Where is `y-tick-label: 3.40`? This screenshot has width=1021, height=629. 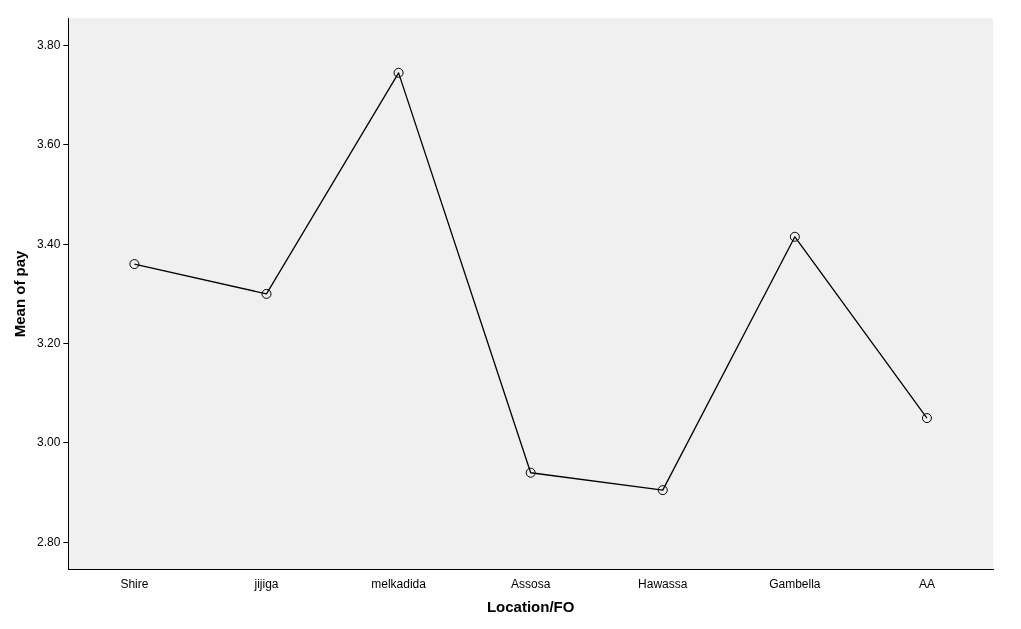 y-tick-label: 3.40 is located at coordinates (49, 243).